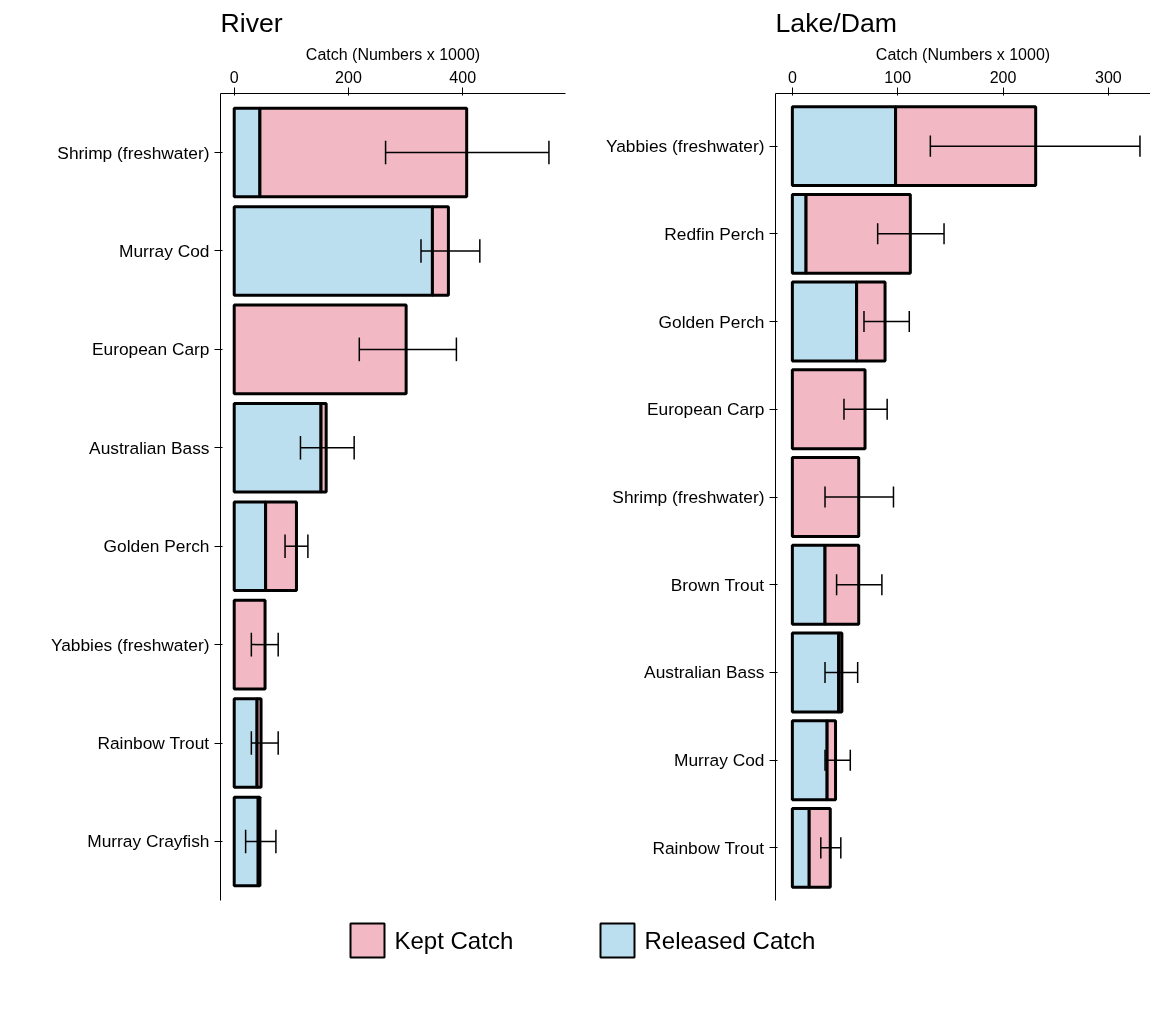  Describe the element at coordinates (898, 77) in the screenshot. I see `x-tick-label: 100` at that location.